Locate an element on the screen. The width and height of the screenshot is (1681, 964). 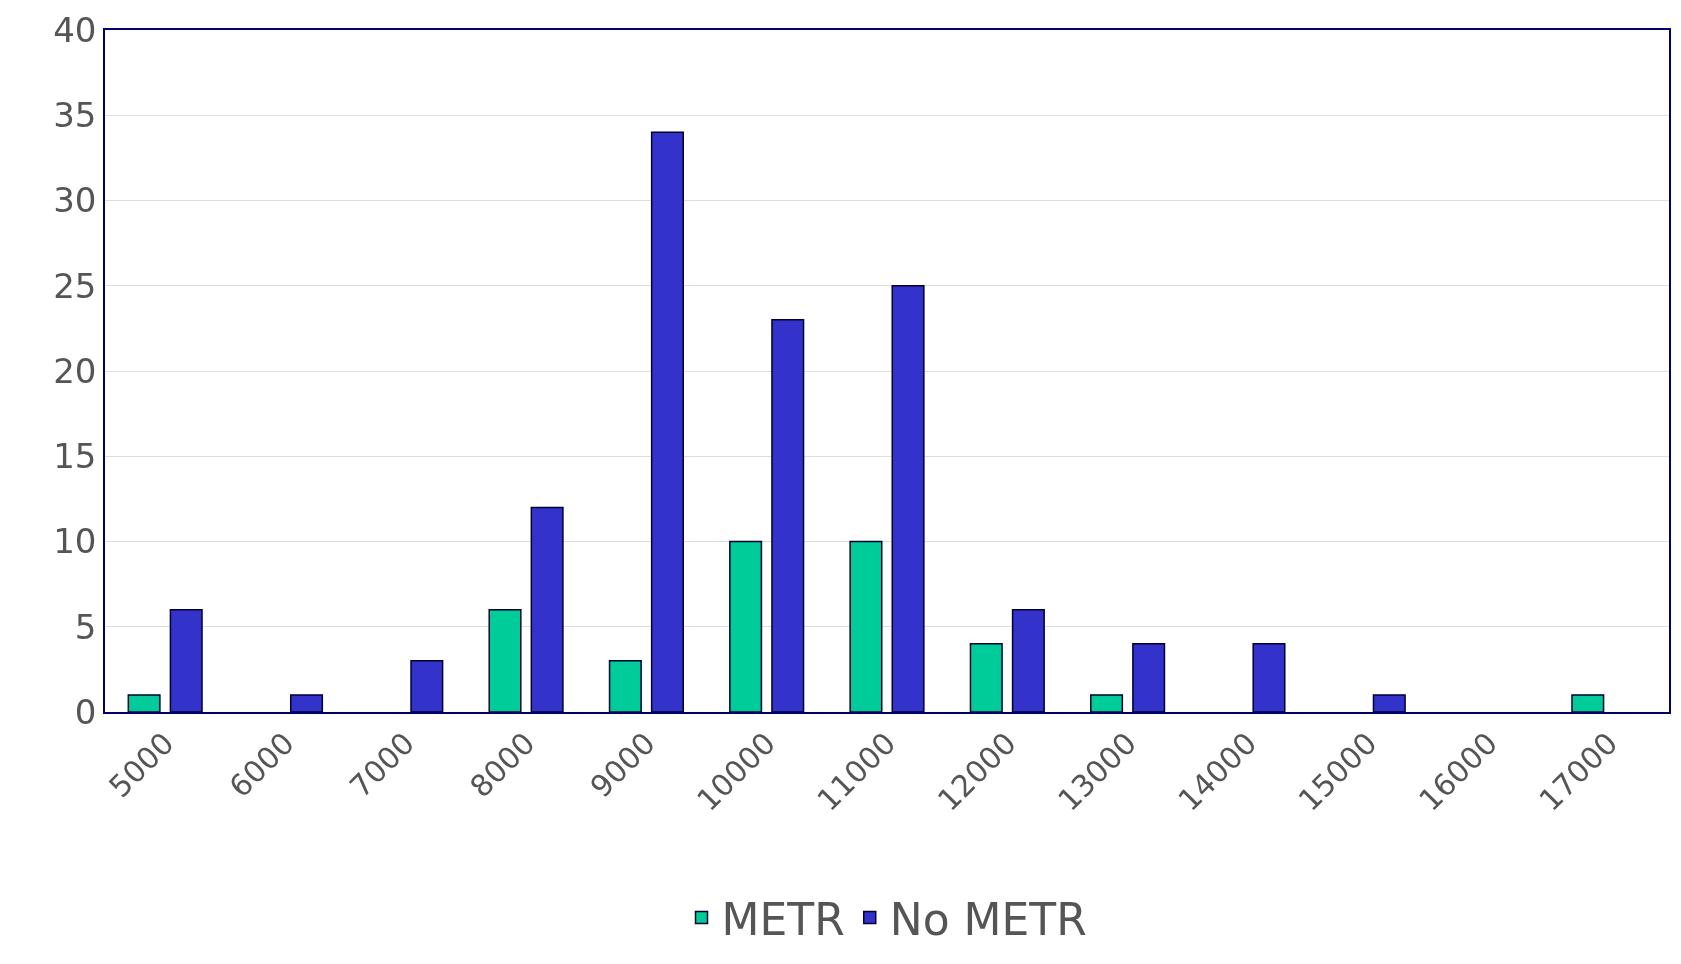
legend-label: No METR is located at coordinates (988, 919).